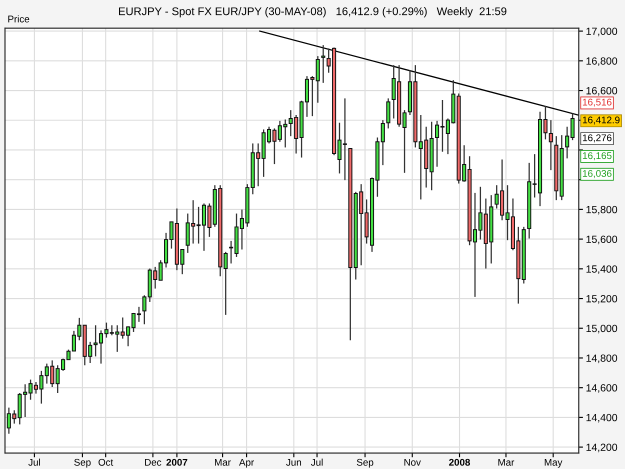 The height and width of the screenshot is (469, 625). What do you see at coordinates (602, 388) in the screenshot?
I see `y-tick-label: 14,600` at bounding box center [602, 388].